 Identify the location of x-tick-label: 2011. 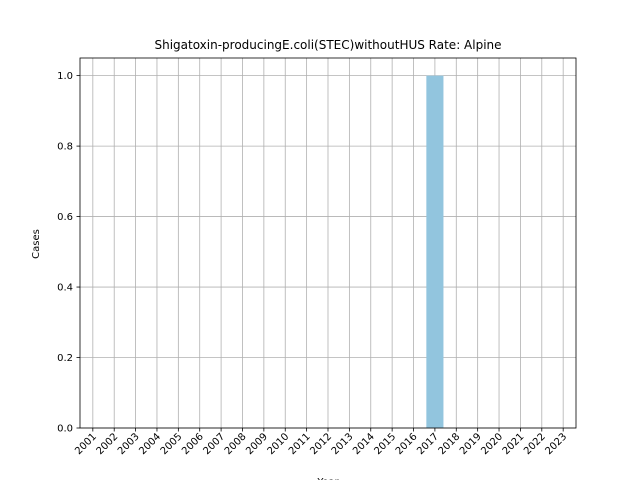
(300, 444).